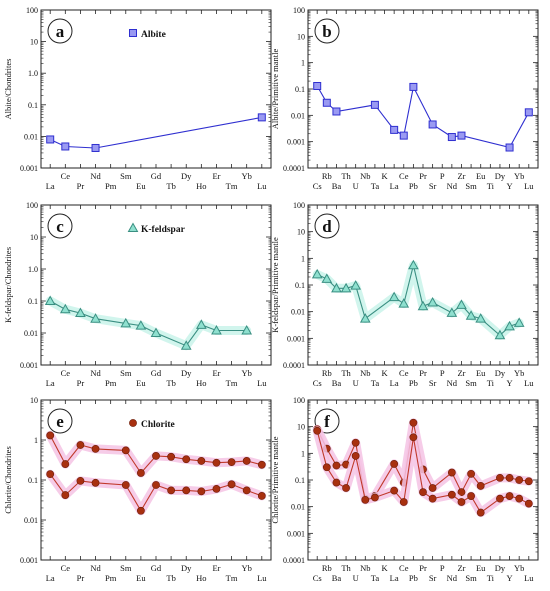 This screenshot has height=591, width=550. I want to click on x-tick-label-tb: Tb, so click(170, 383).